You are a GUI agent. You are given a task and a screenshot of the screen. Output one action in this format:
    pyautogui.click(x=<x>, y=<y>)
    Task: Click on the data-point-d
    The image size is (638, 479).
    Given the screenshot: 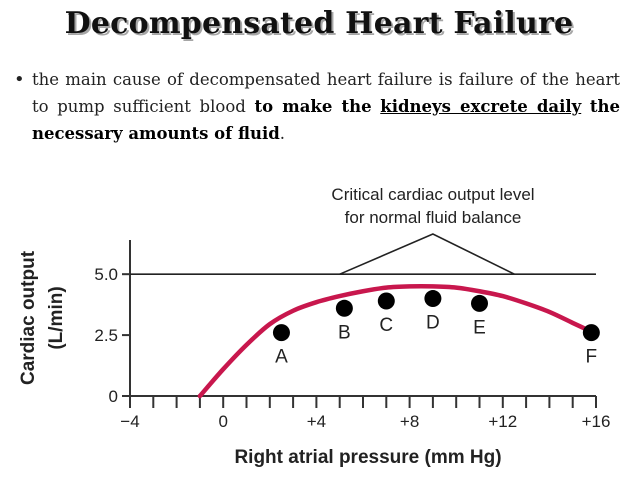 What is the action you would take?
    pyautogui.click(x=433, y=299)
    